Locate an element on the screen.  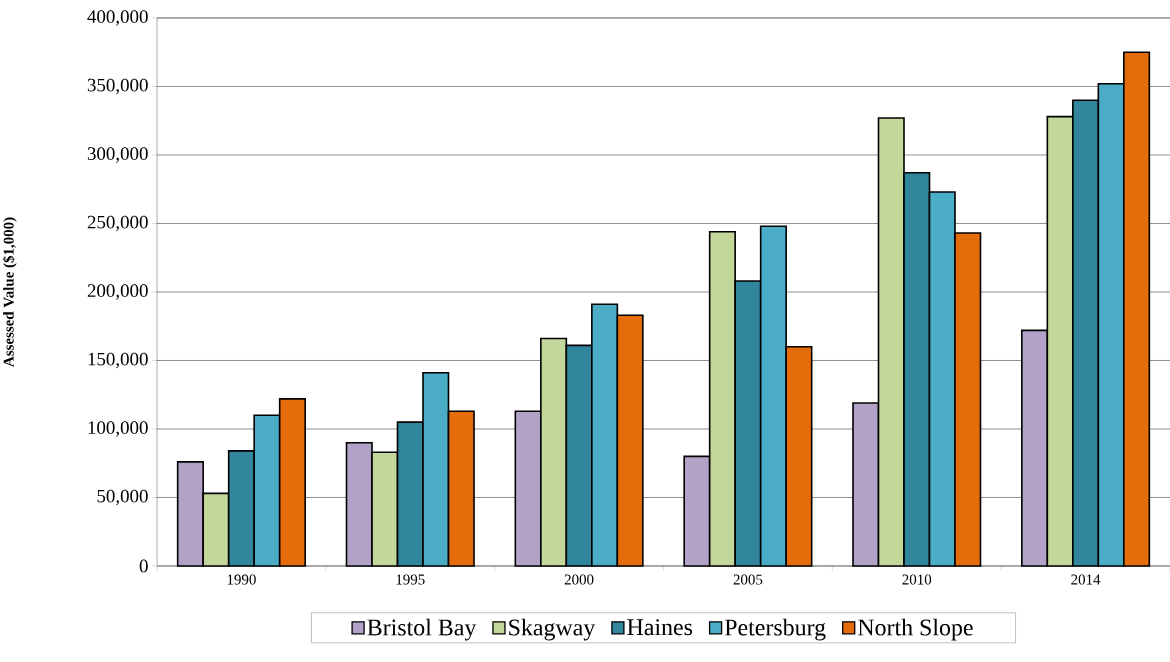
x-tick-label: 2010 is located at coordinates (917, 579).